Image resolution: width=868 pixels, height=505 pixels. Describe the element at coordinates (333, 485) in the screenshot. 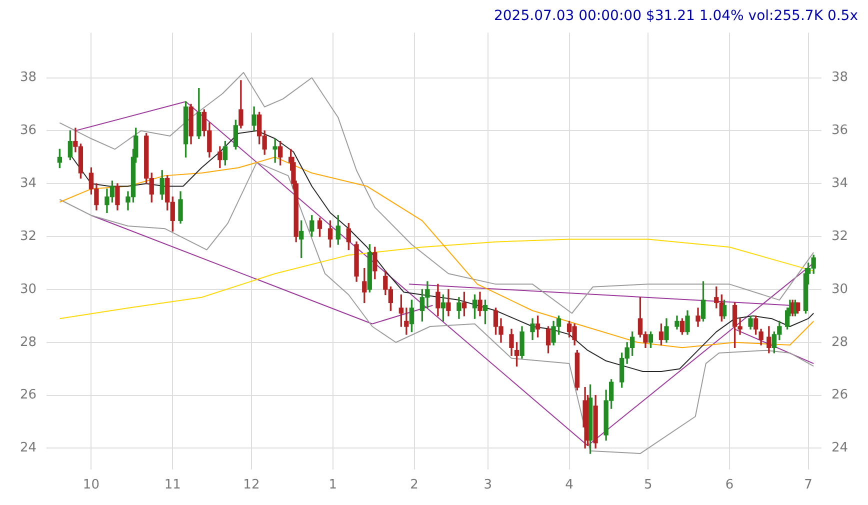

I see `x-tick-label: 1` at that location.